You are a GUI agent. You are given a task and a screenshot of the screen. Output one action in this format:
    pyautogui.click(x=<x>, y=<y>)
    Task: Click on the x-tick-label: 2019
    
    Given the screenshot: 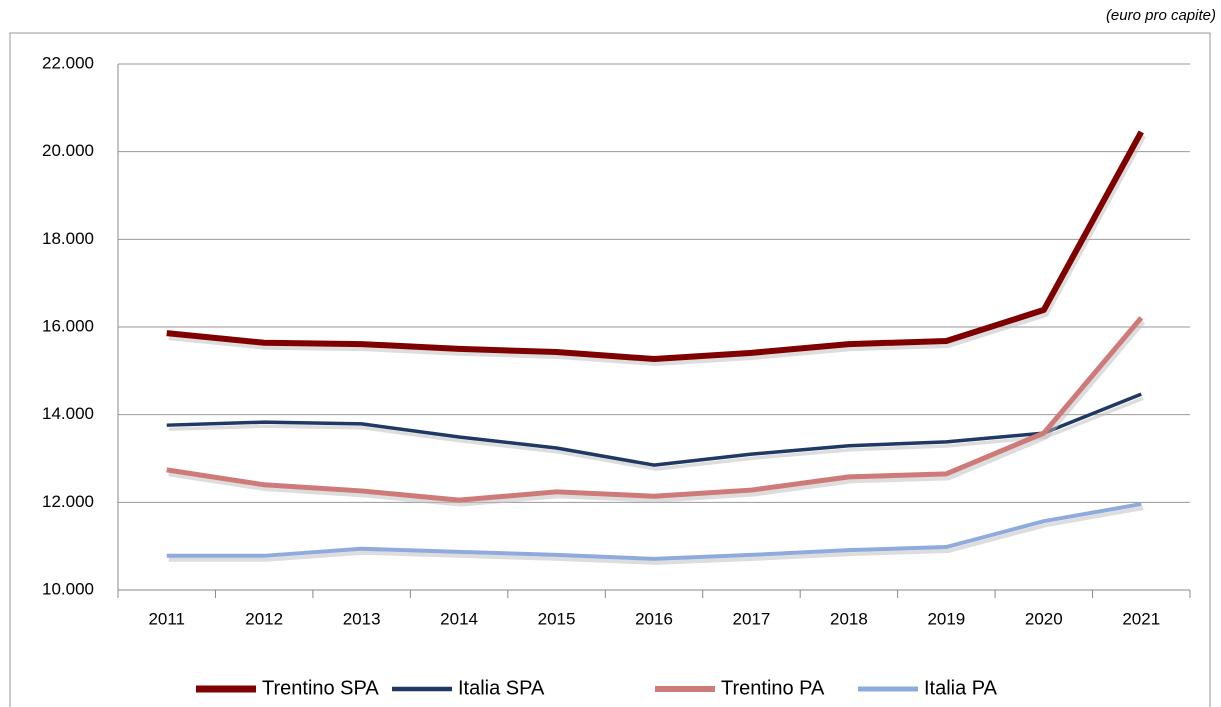 What is the action you would take?
    pyautogui.click(x=946, y=618)
    